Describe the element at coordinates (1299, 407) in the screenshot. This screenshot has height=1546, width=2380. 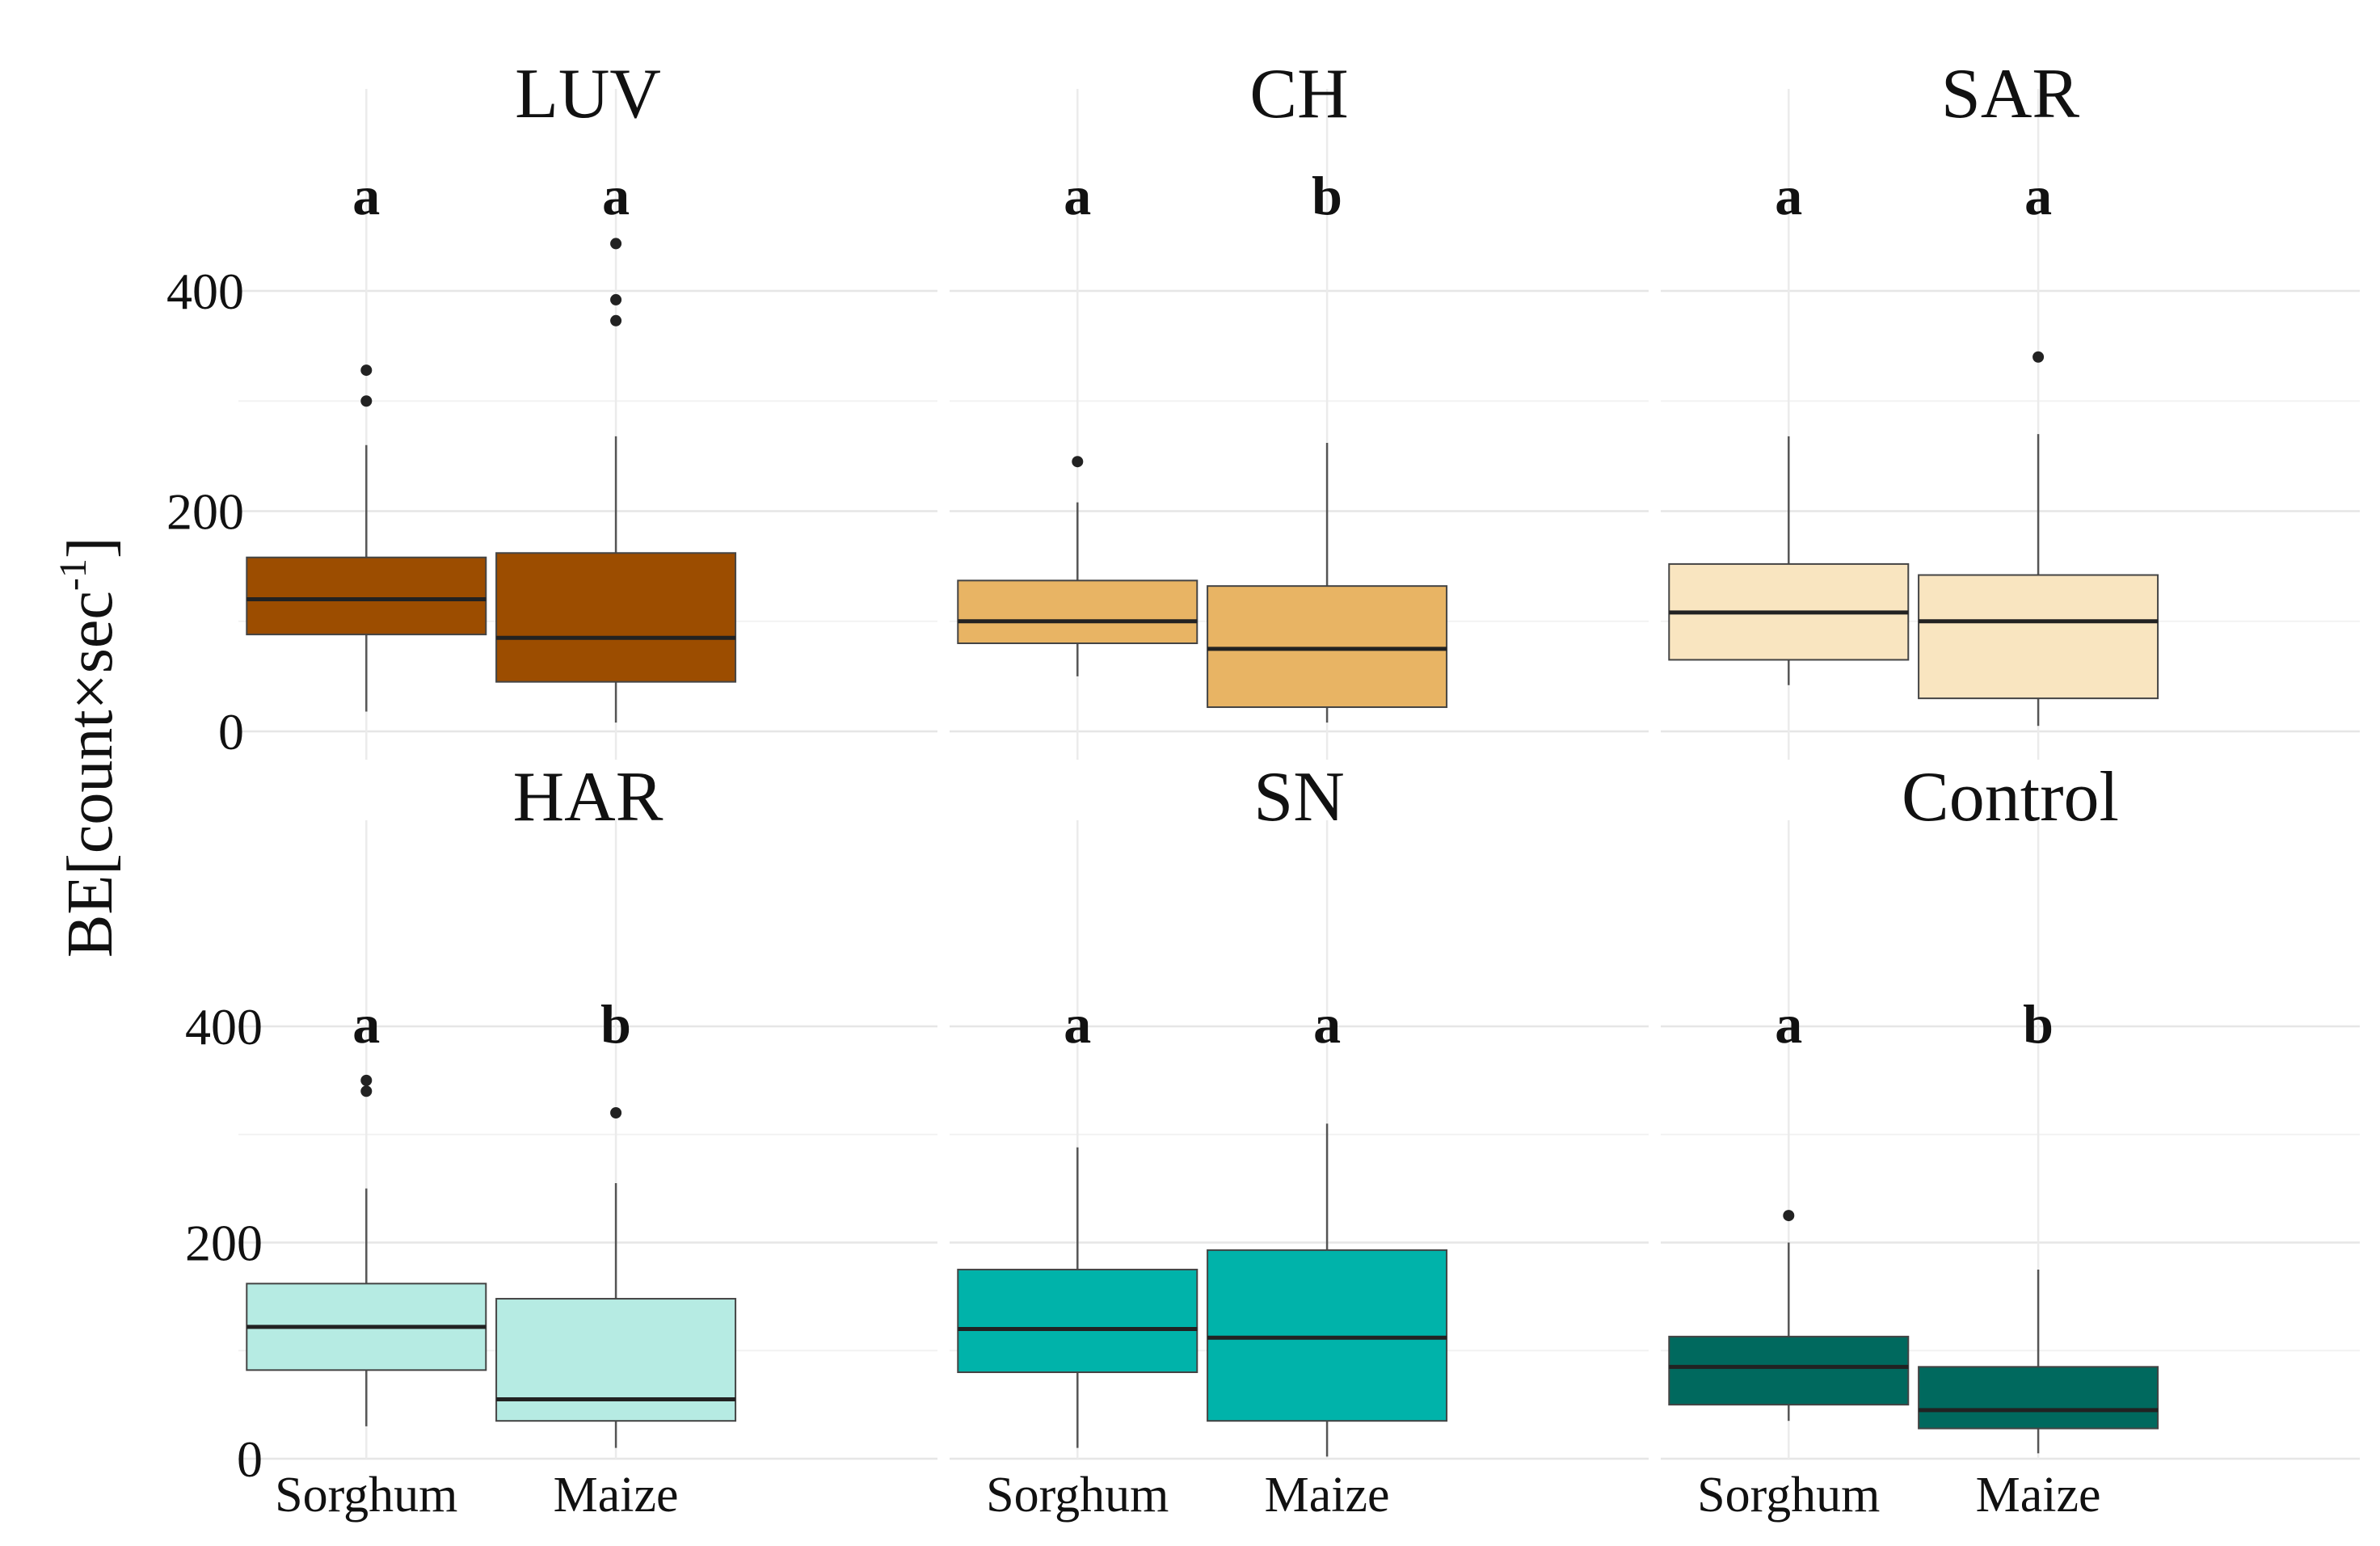
I see `panel-ch: CH a b` at that location.